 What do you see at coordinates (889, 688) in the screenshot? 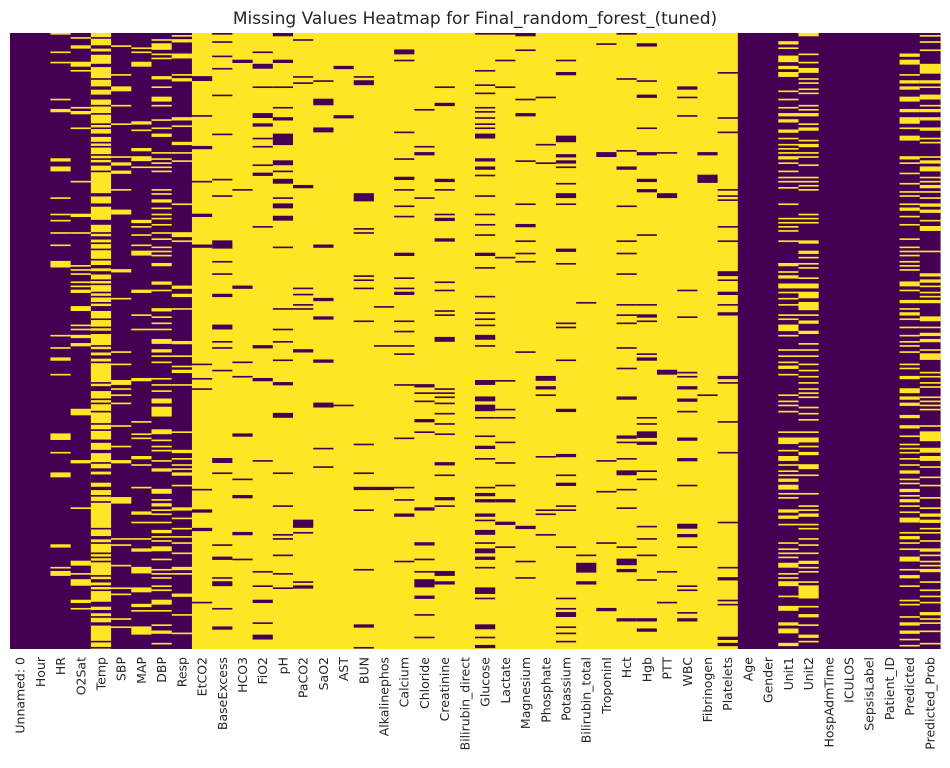
I see `x-tick-label: Patient_ID` at bounding box center [889, 688].